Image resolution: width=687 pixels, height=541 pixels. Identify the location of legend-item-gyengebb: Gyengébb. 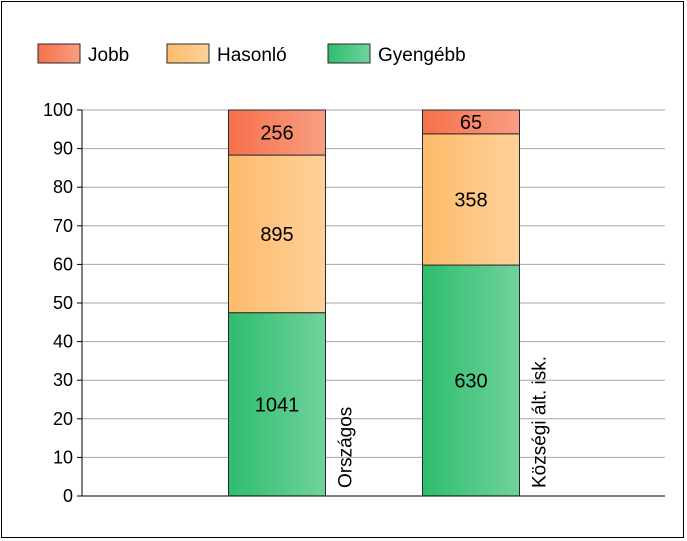
(396, 54).